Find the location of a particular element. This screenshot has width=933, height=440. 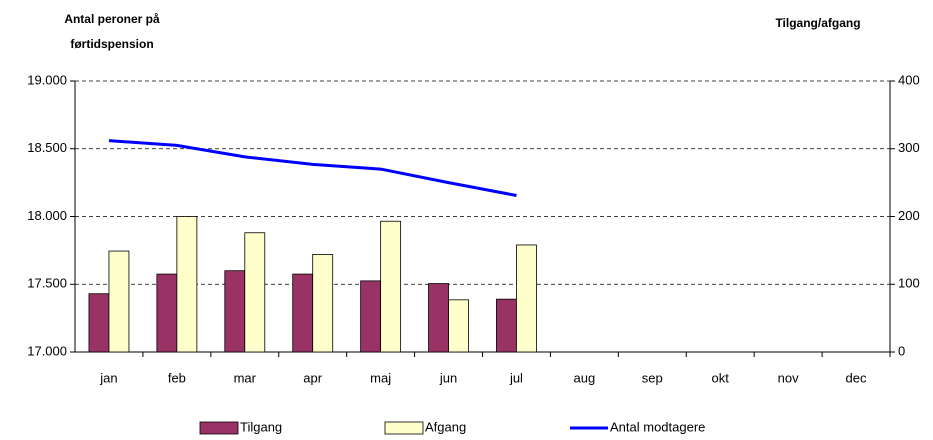

x-tick-label: jun is located at coordinates (448, 377).